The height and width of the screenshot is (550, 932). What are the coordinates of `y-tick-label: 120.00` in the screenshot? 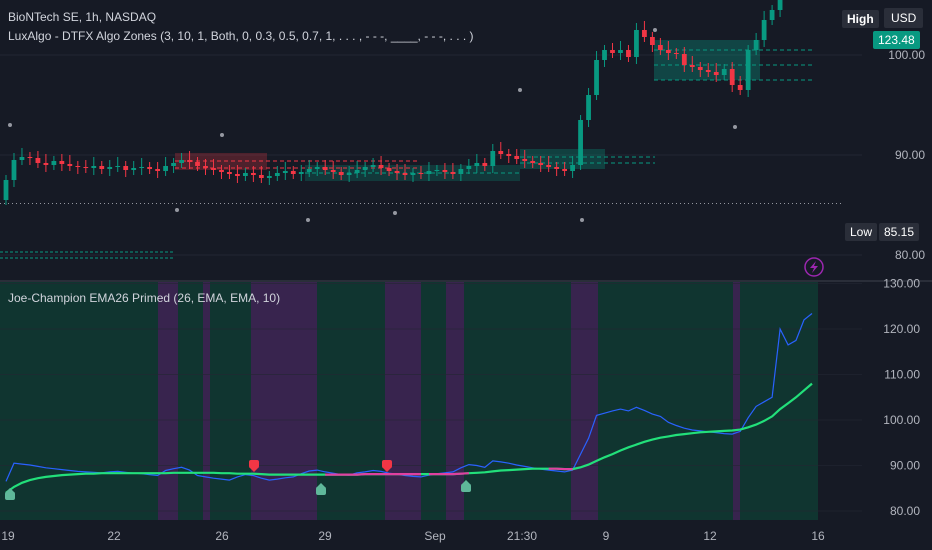 It's located at (901, 329).